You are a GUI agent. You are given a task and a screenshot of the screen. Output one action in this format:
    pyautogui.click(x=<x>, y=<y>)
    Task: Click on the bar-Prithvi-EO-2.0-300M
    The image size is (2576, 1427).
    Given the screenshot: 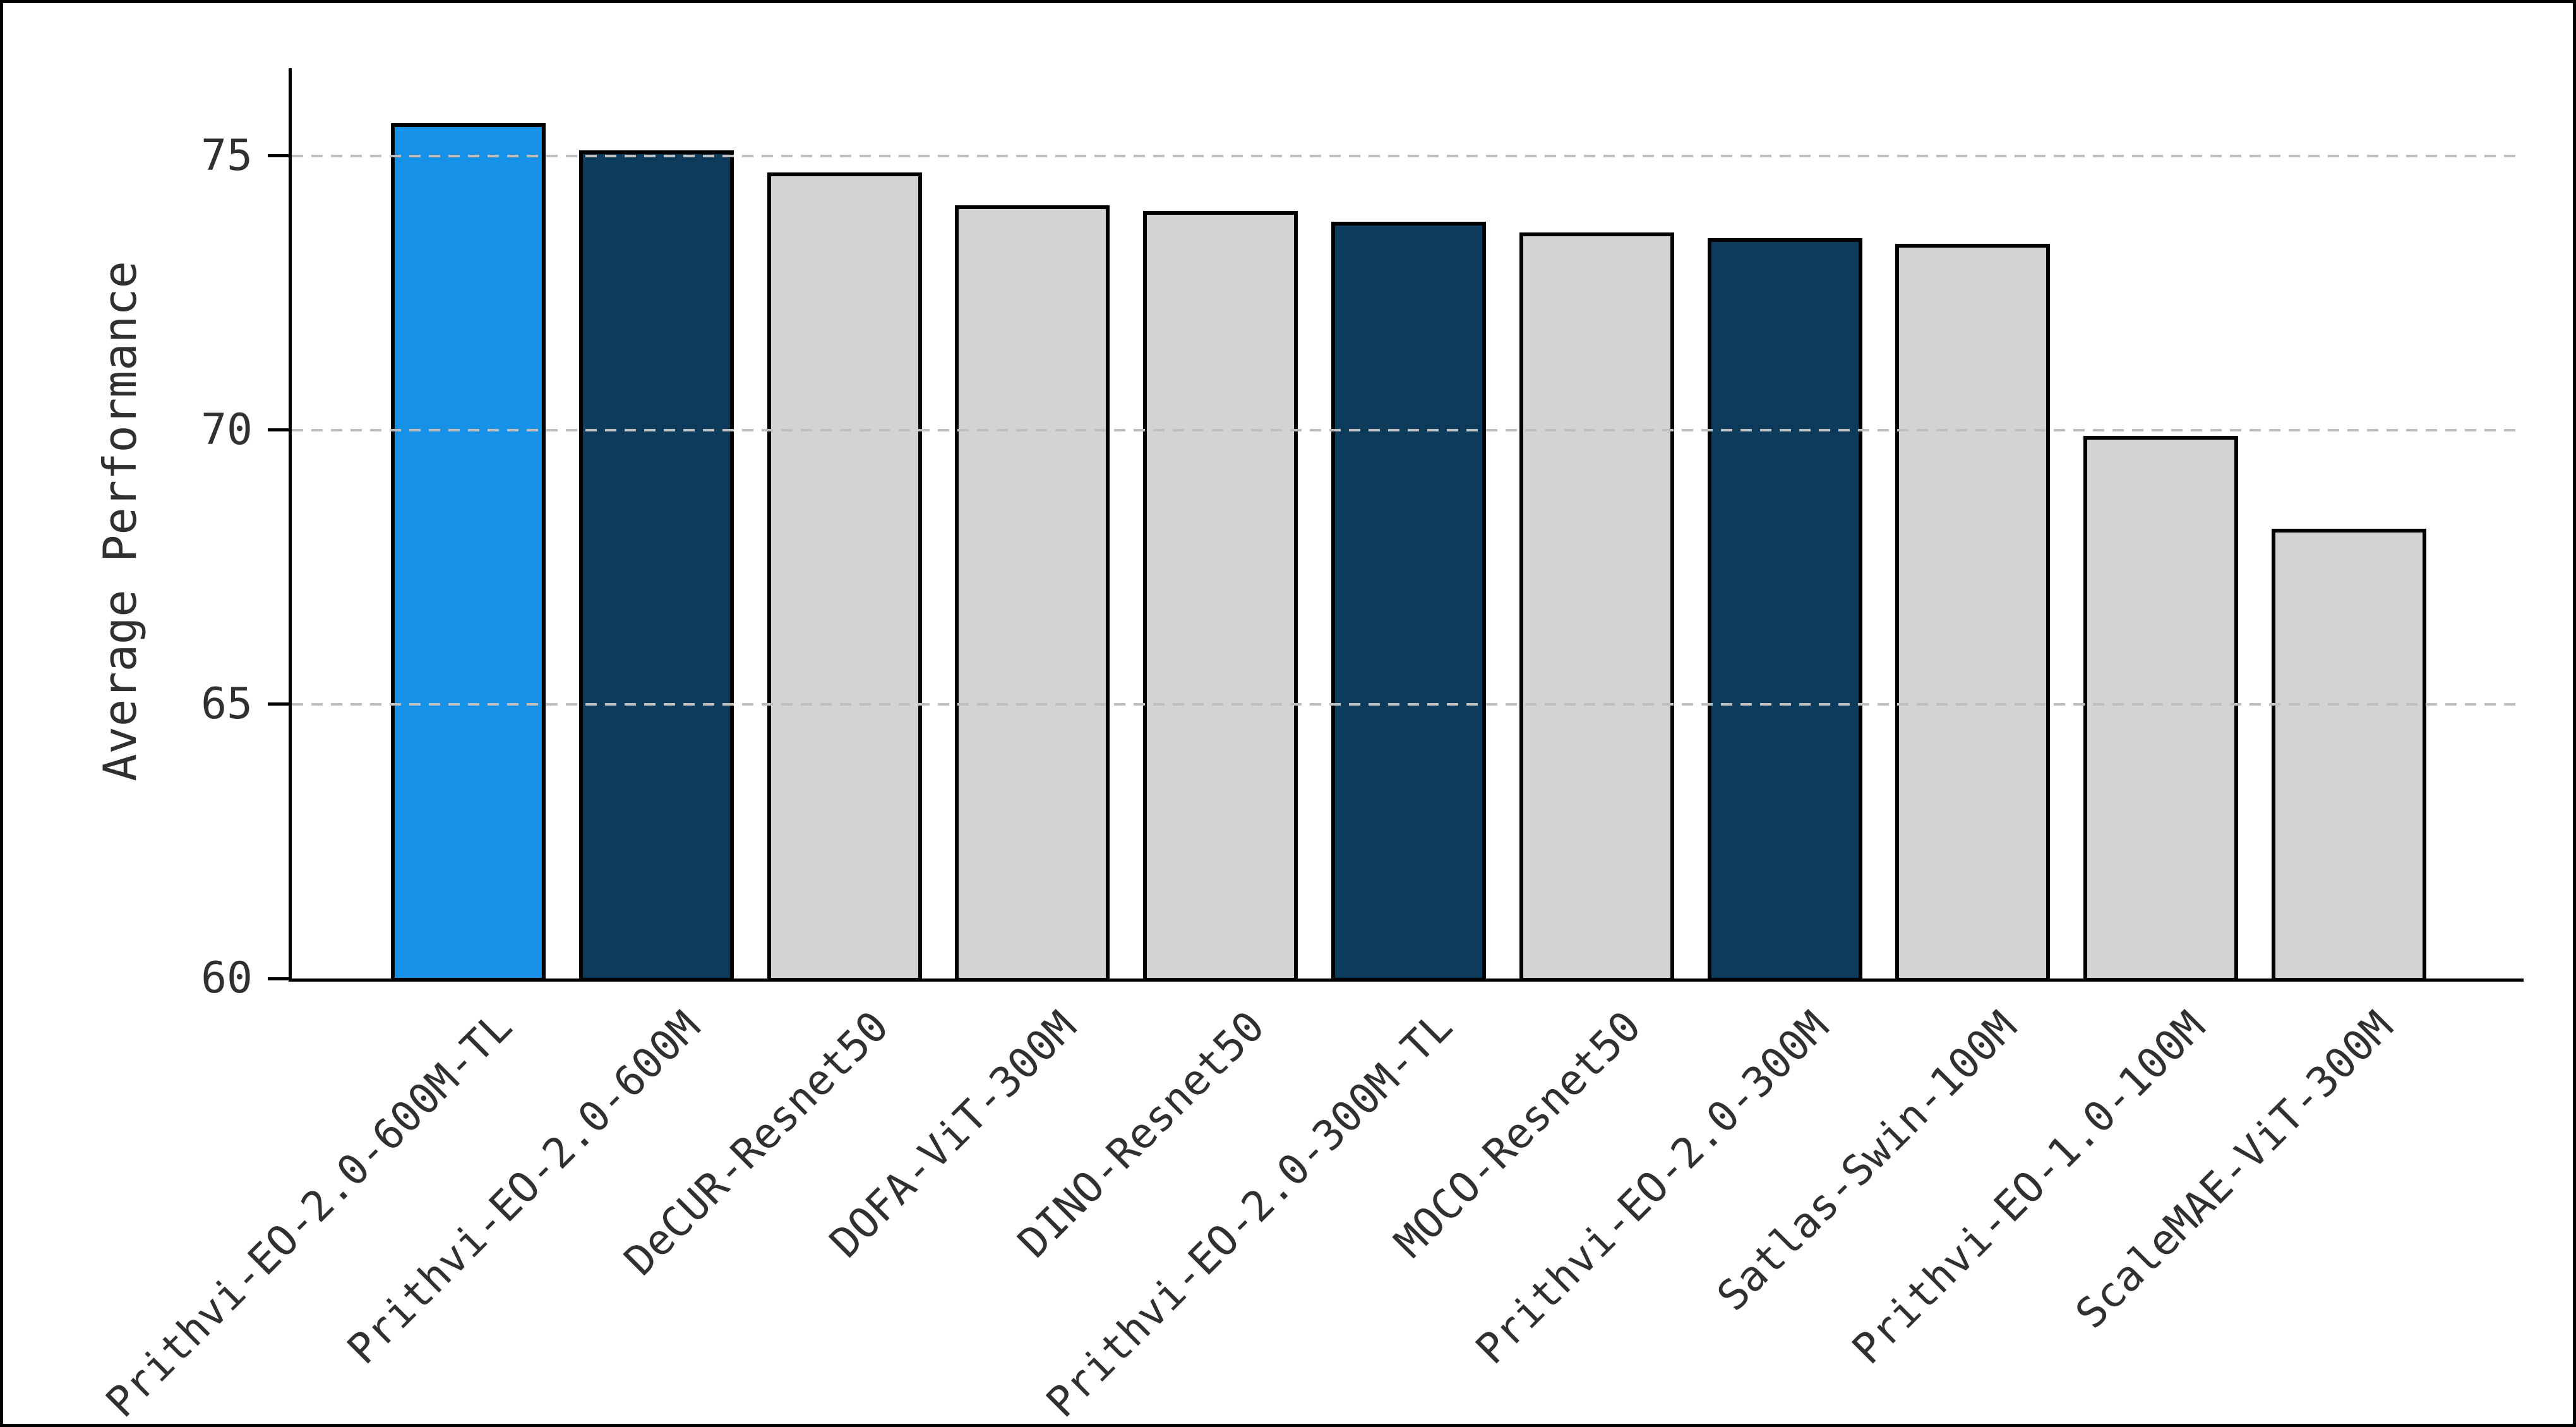 What is the action you would take?
    pyautogui.click(x=1784, y=610)
    